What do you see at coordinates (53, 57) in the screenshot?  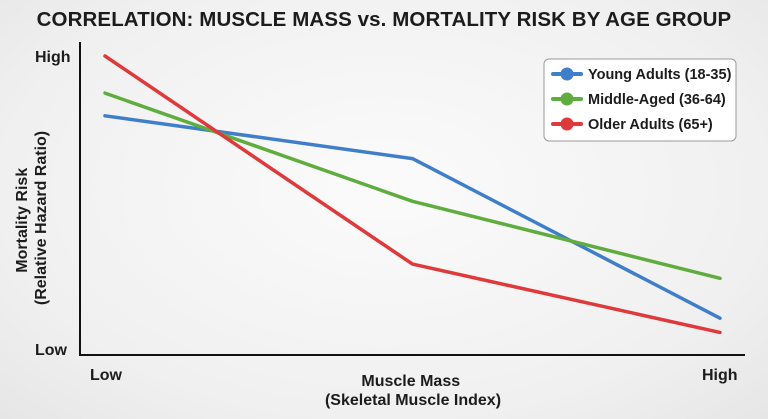 I see `y-tick-label-high: High` at bounding box center [53, 57].